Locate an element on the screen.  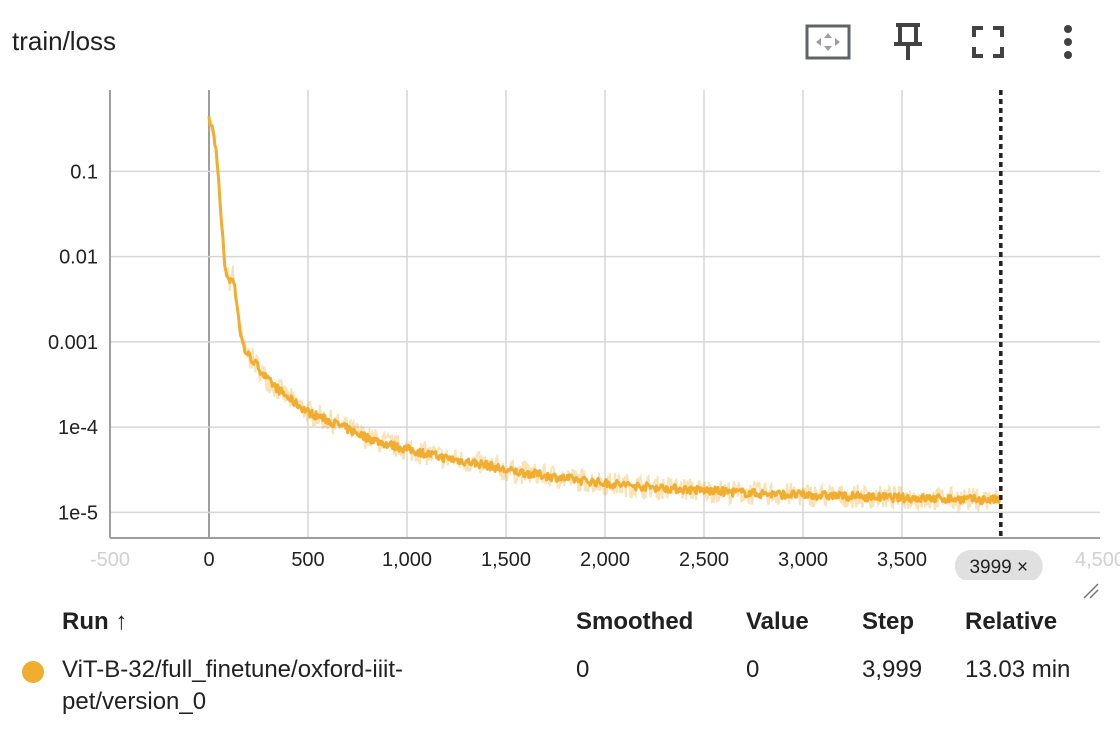
fit-domain-button is located at coordinates (828, 42).